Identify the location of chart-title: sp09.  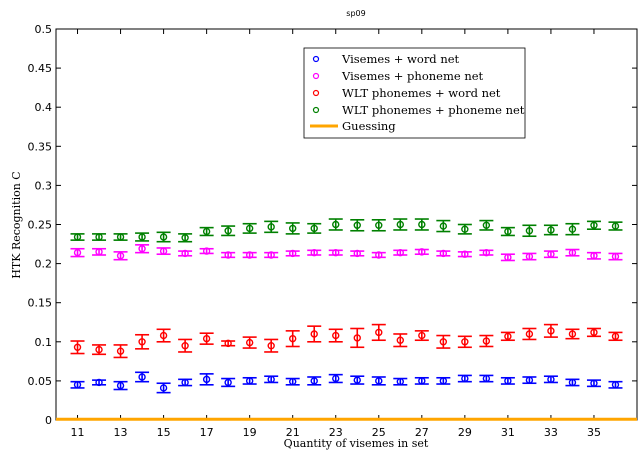
(355, 13).